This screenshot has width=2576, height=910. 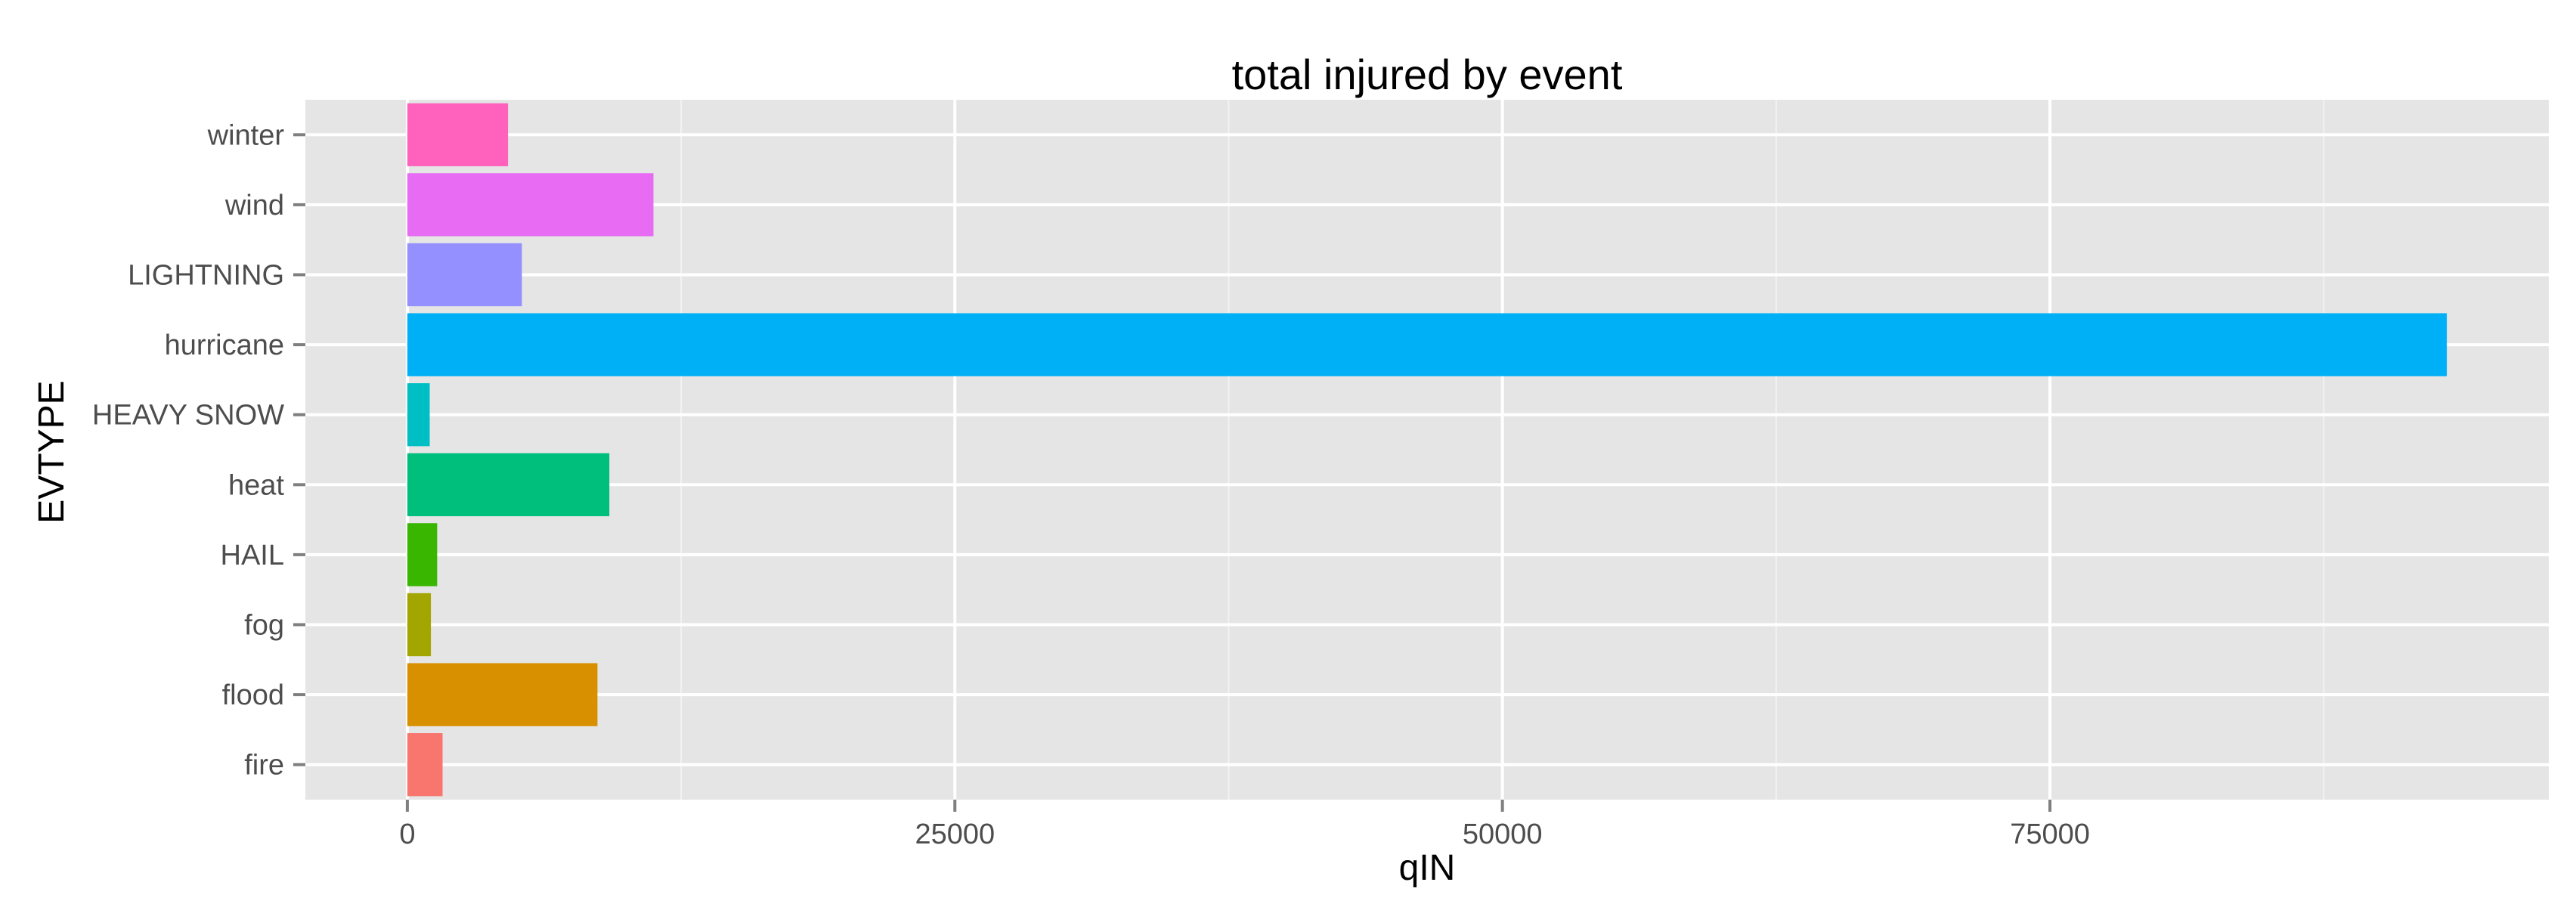 What do you see at coordinates (1244, 825) in the screenshot?
I see `x-axis-ticks: 0 25000 50000 75000` at bounding box center [1244, 825].